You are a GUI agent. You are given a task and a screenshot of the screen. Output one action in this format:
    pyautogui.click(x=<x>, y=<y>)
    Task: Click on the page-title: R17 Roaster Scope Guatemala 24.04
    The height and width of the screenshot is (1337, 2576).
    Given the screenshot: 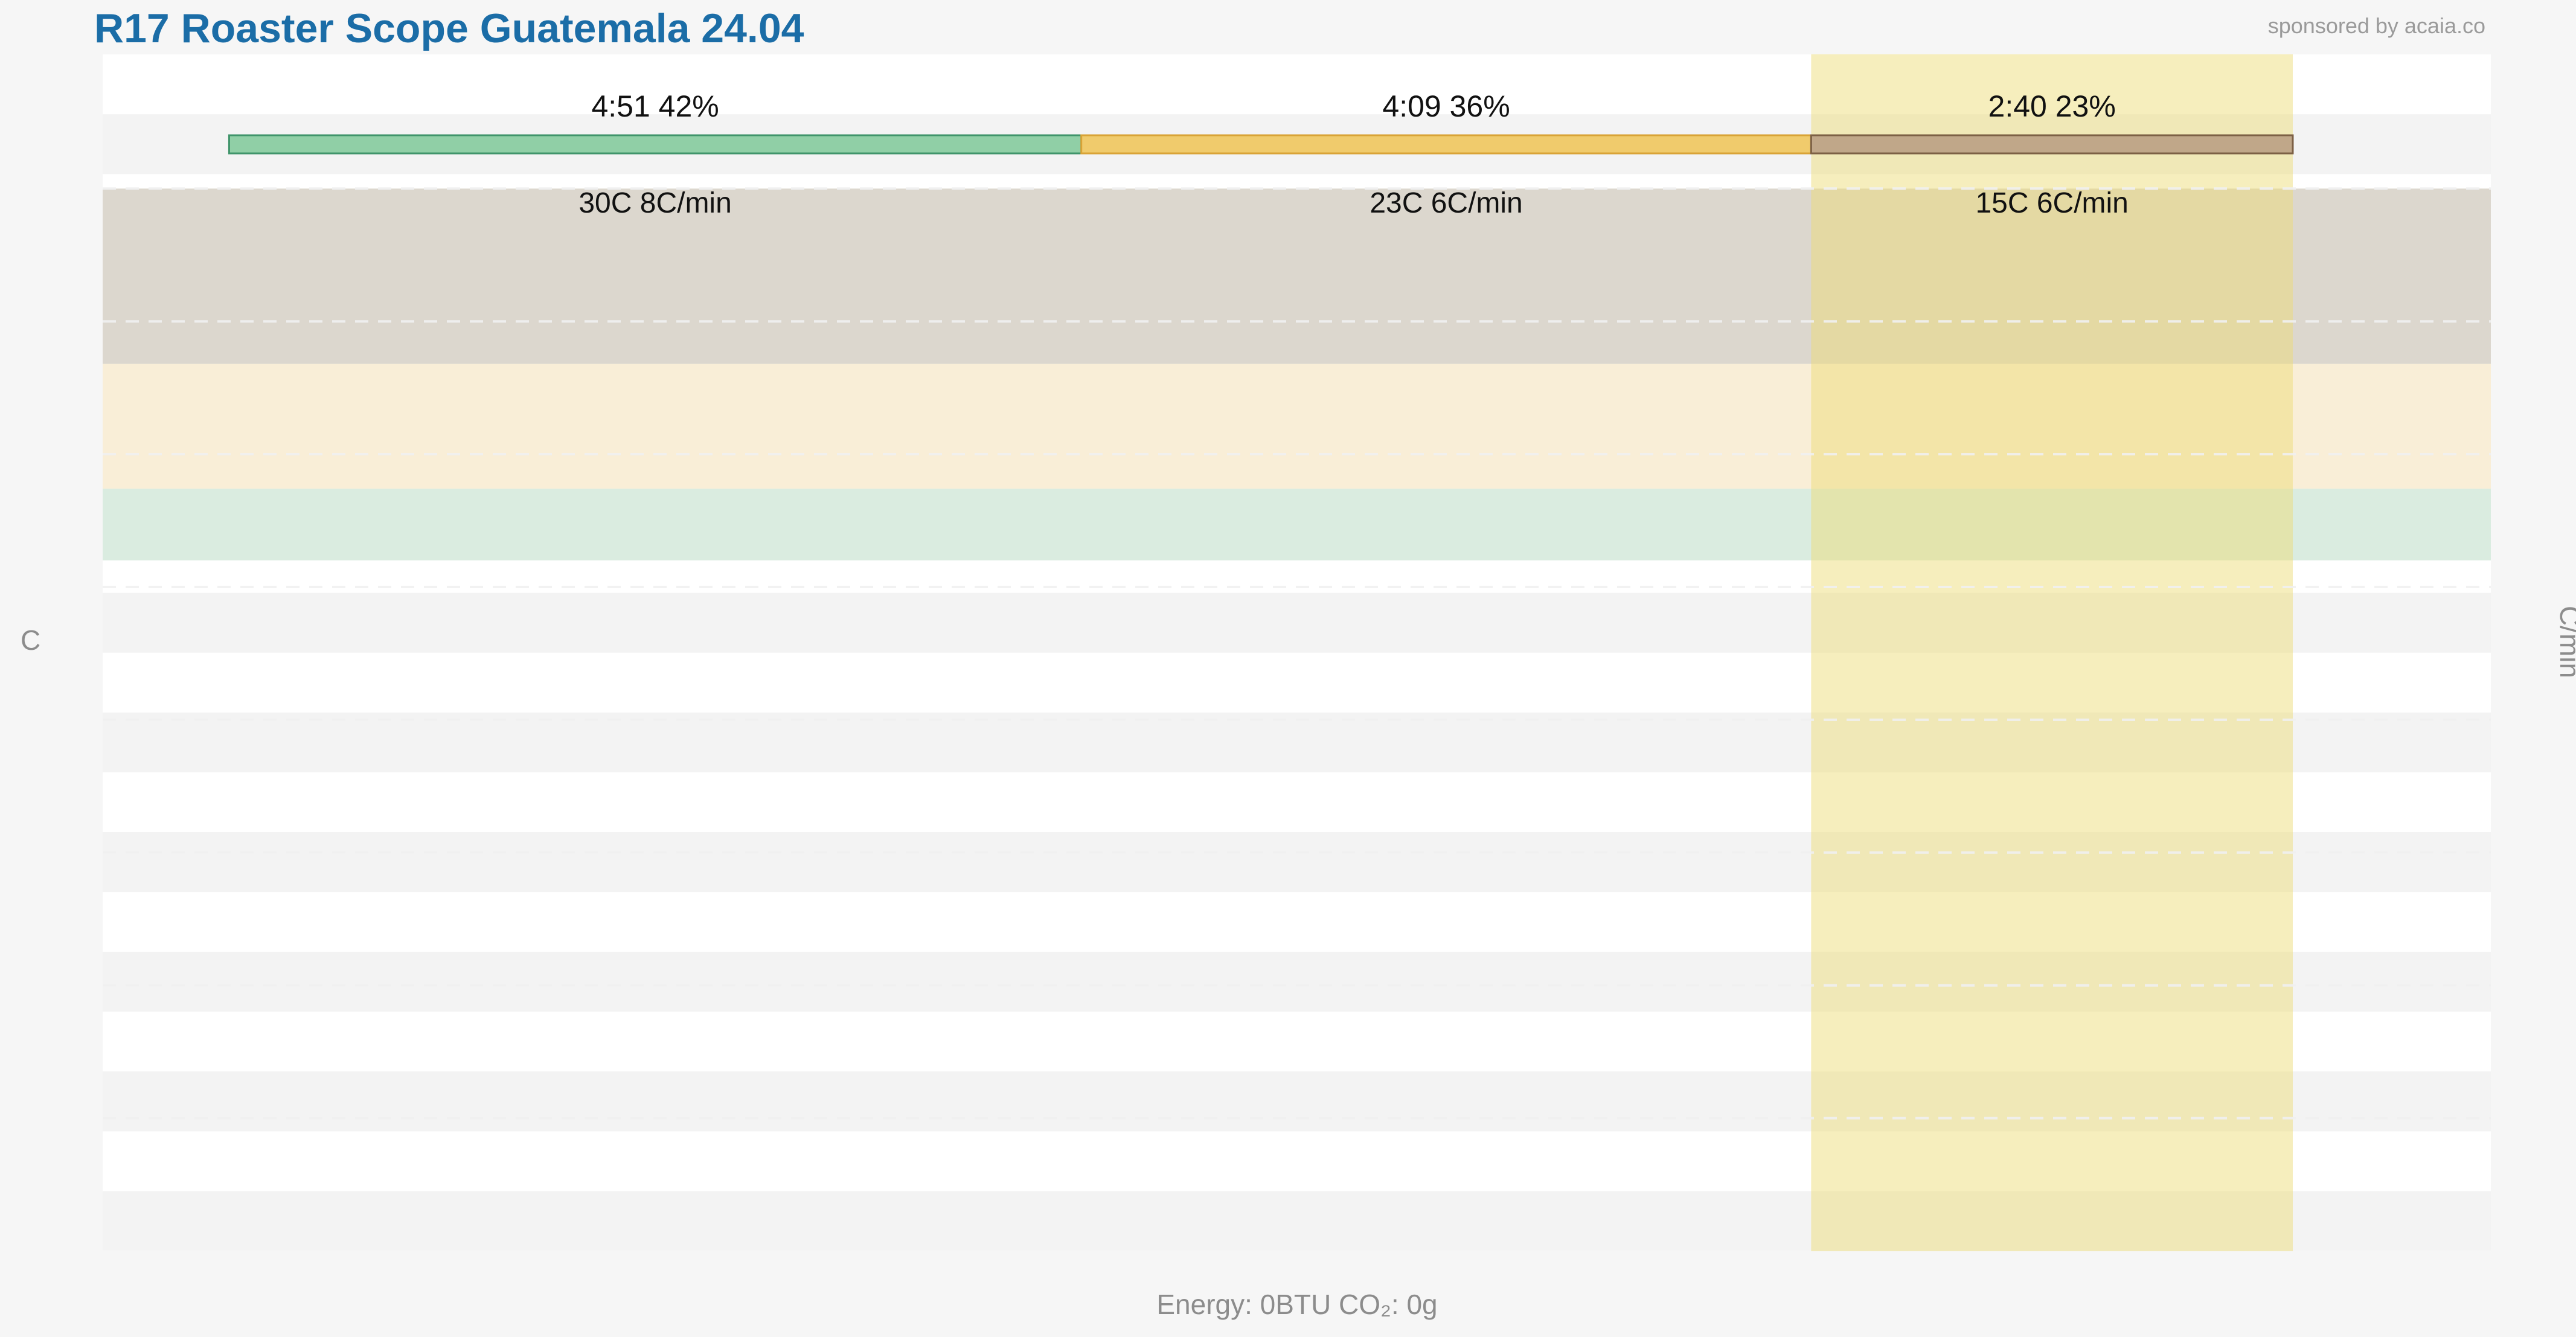 What is the action you would take?
    pyautogui.click(x=449, y=28)
    